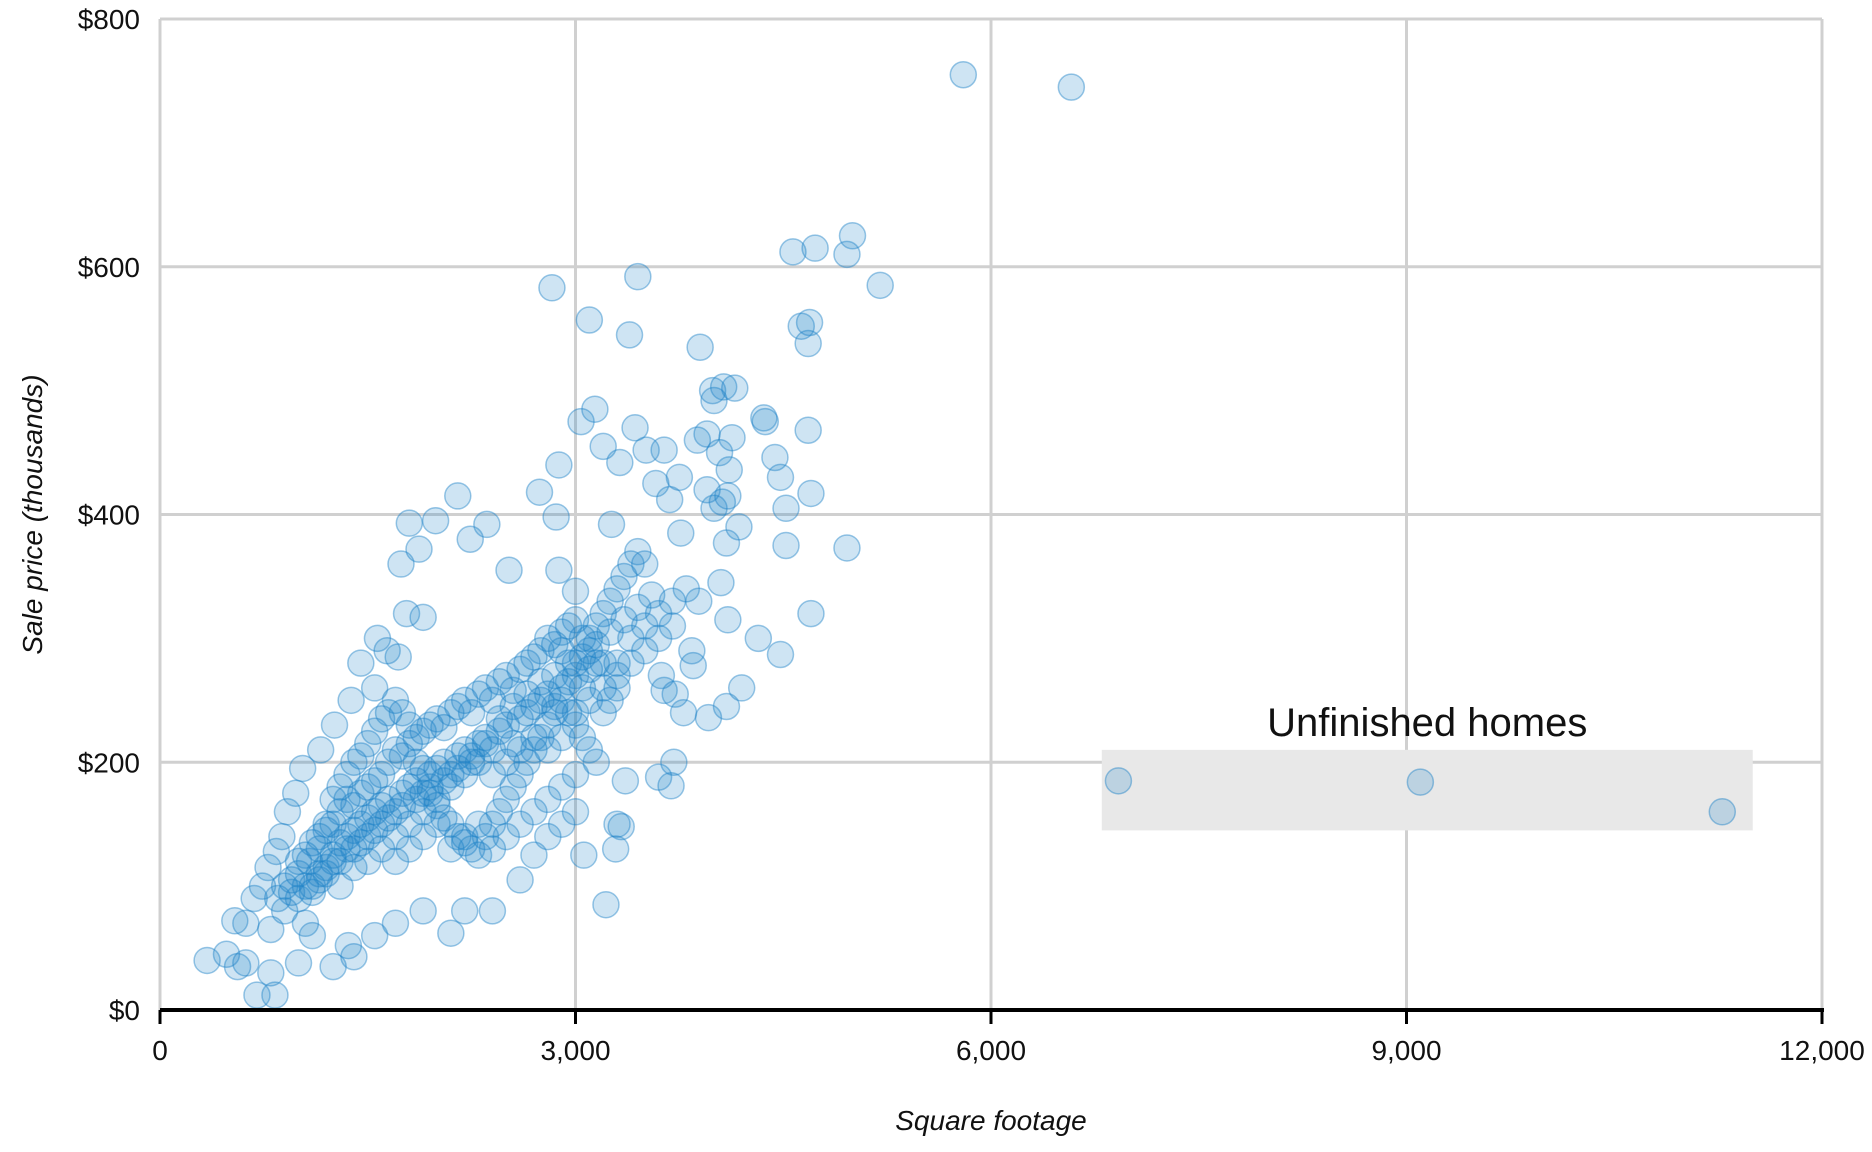 The width and height of the screenshot is (1872, 1152). What do you see at coordinates (1427, 766) in the screenshot?
I see `annotation-region: Unfinished homes` at bounding box center [1427, 766].